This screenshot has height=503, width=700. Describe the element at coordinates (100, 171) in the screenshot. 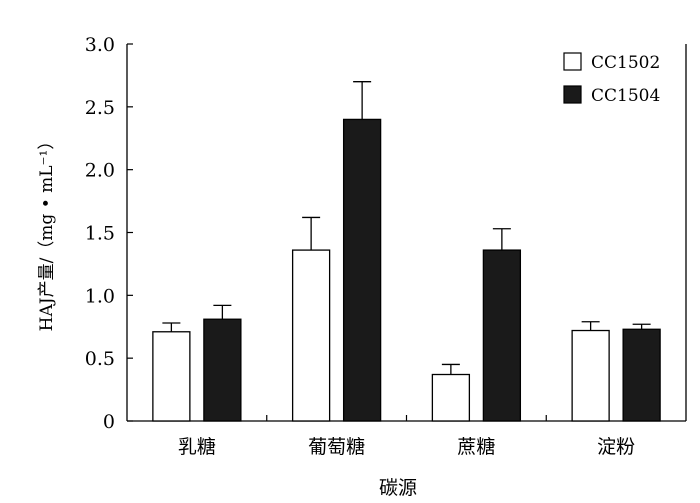

I see `y-tick-label: 2.0` at that location.